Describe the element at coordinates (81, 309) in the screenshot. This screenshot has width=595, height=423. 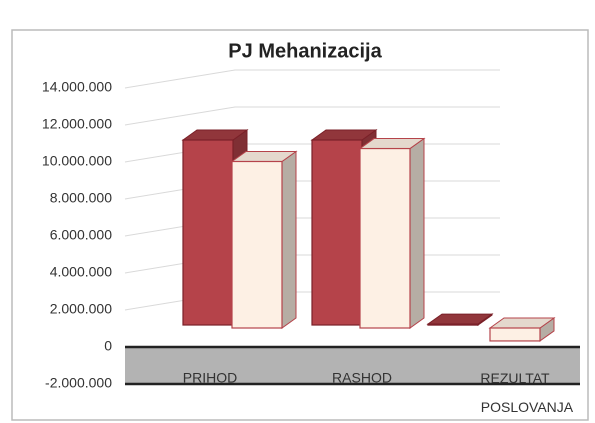
I see `y-tick-label: 2.000.000` at that location.